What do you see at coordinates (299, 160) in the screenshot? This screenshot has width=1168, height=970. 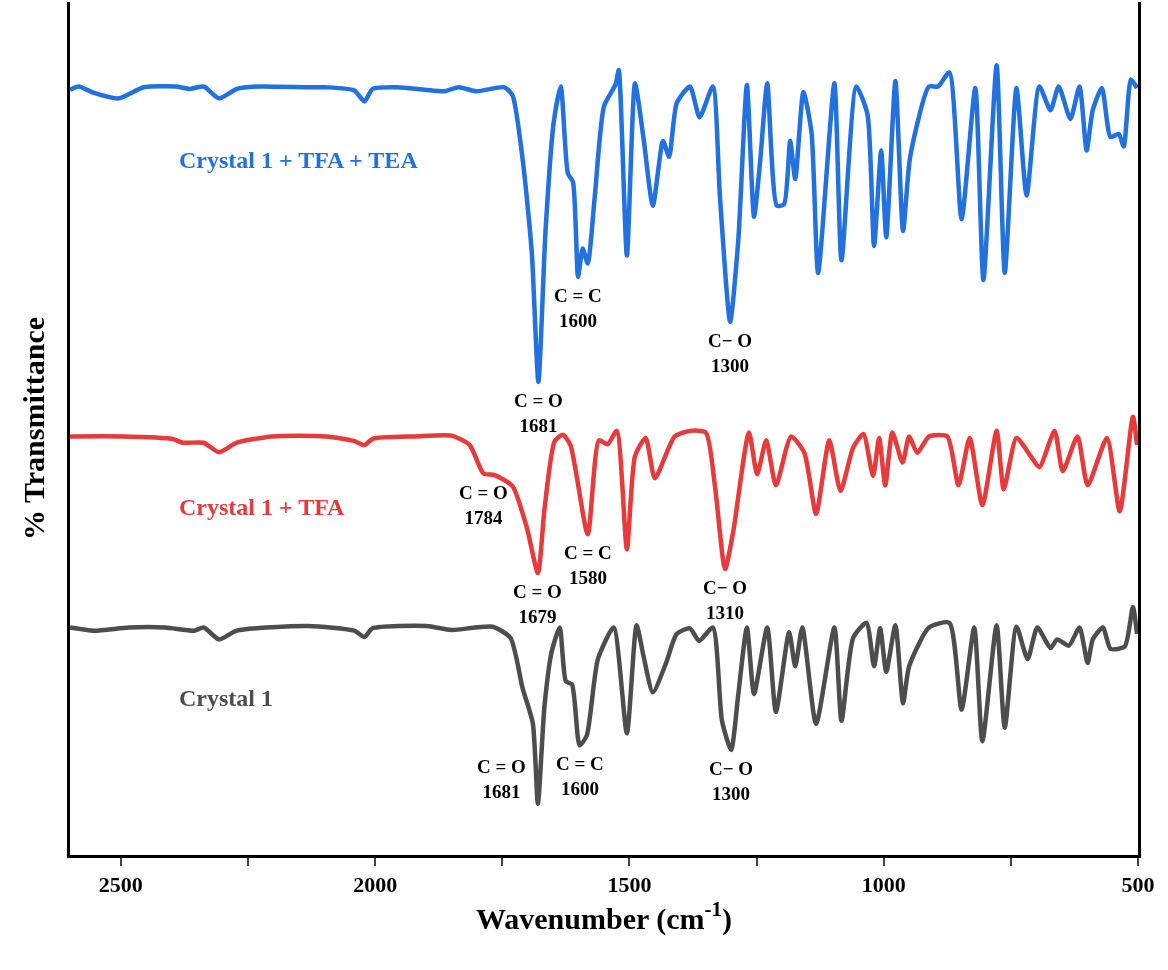 I see `text: Crystal 1 + TFA + TEA` at bounding box center [299, 160].